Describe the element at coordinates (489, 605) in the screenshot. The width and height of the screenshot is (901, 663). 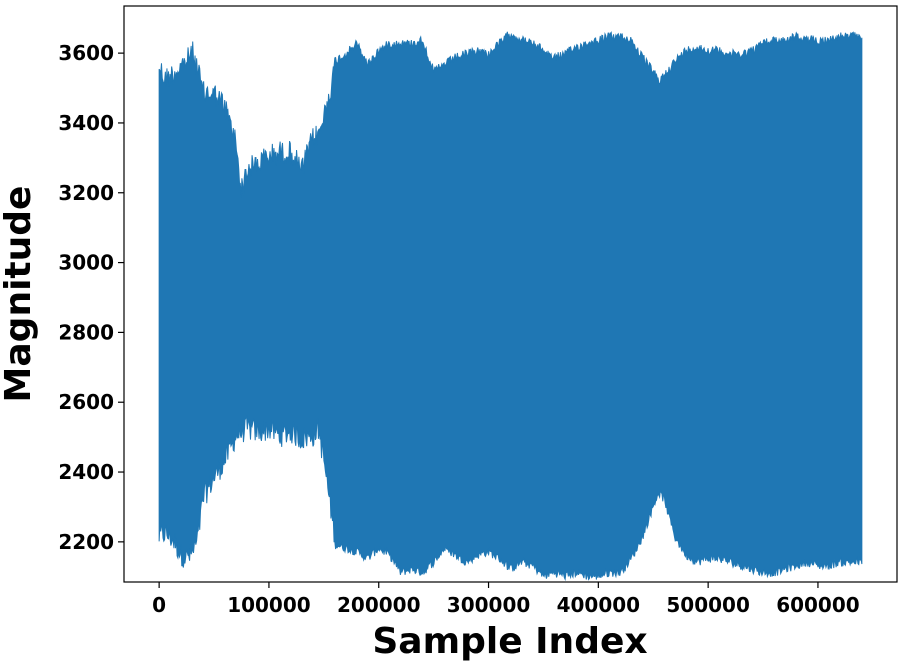
I see `x-tick-label: 300000` at that location.